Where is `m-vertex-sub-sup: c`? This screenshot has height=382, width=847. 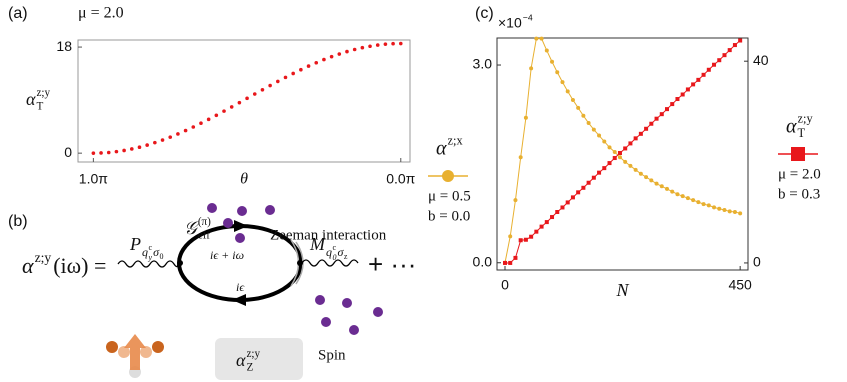
m-vertex-sub-sup: c is located at coordinates (335, 247).